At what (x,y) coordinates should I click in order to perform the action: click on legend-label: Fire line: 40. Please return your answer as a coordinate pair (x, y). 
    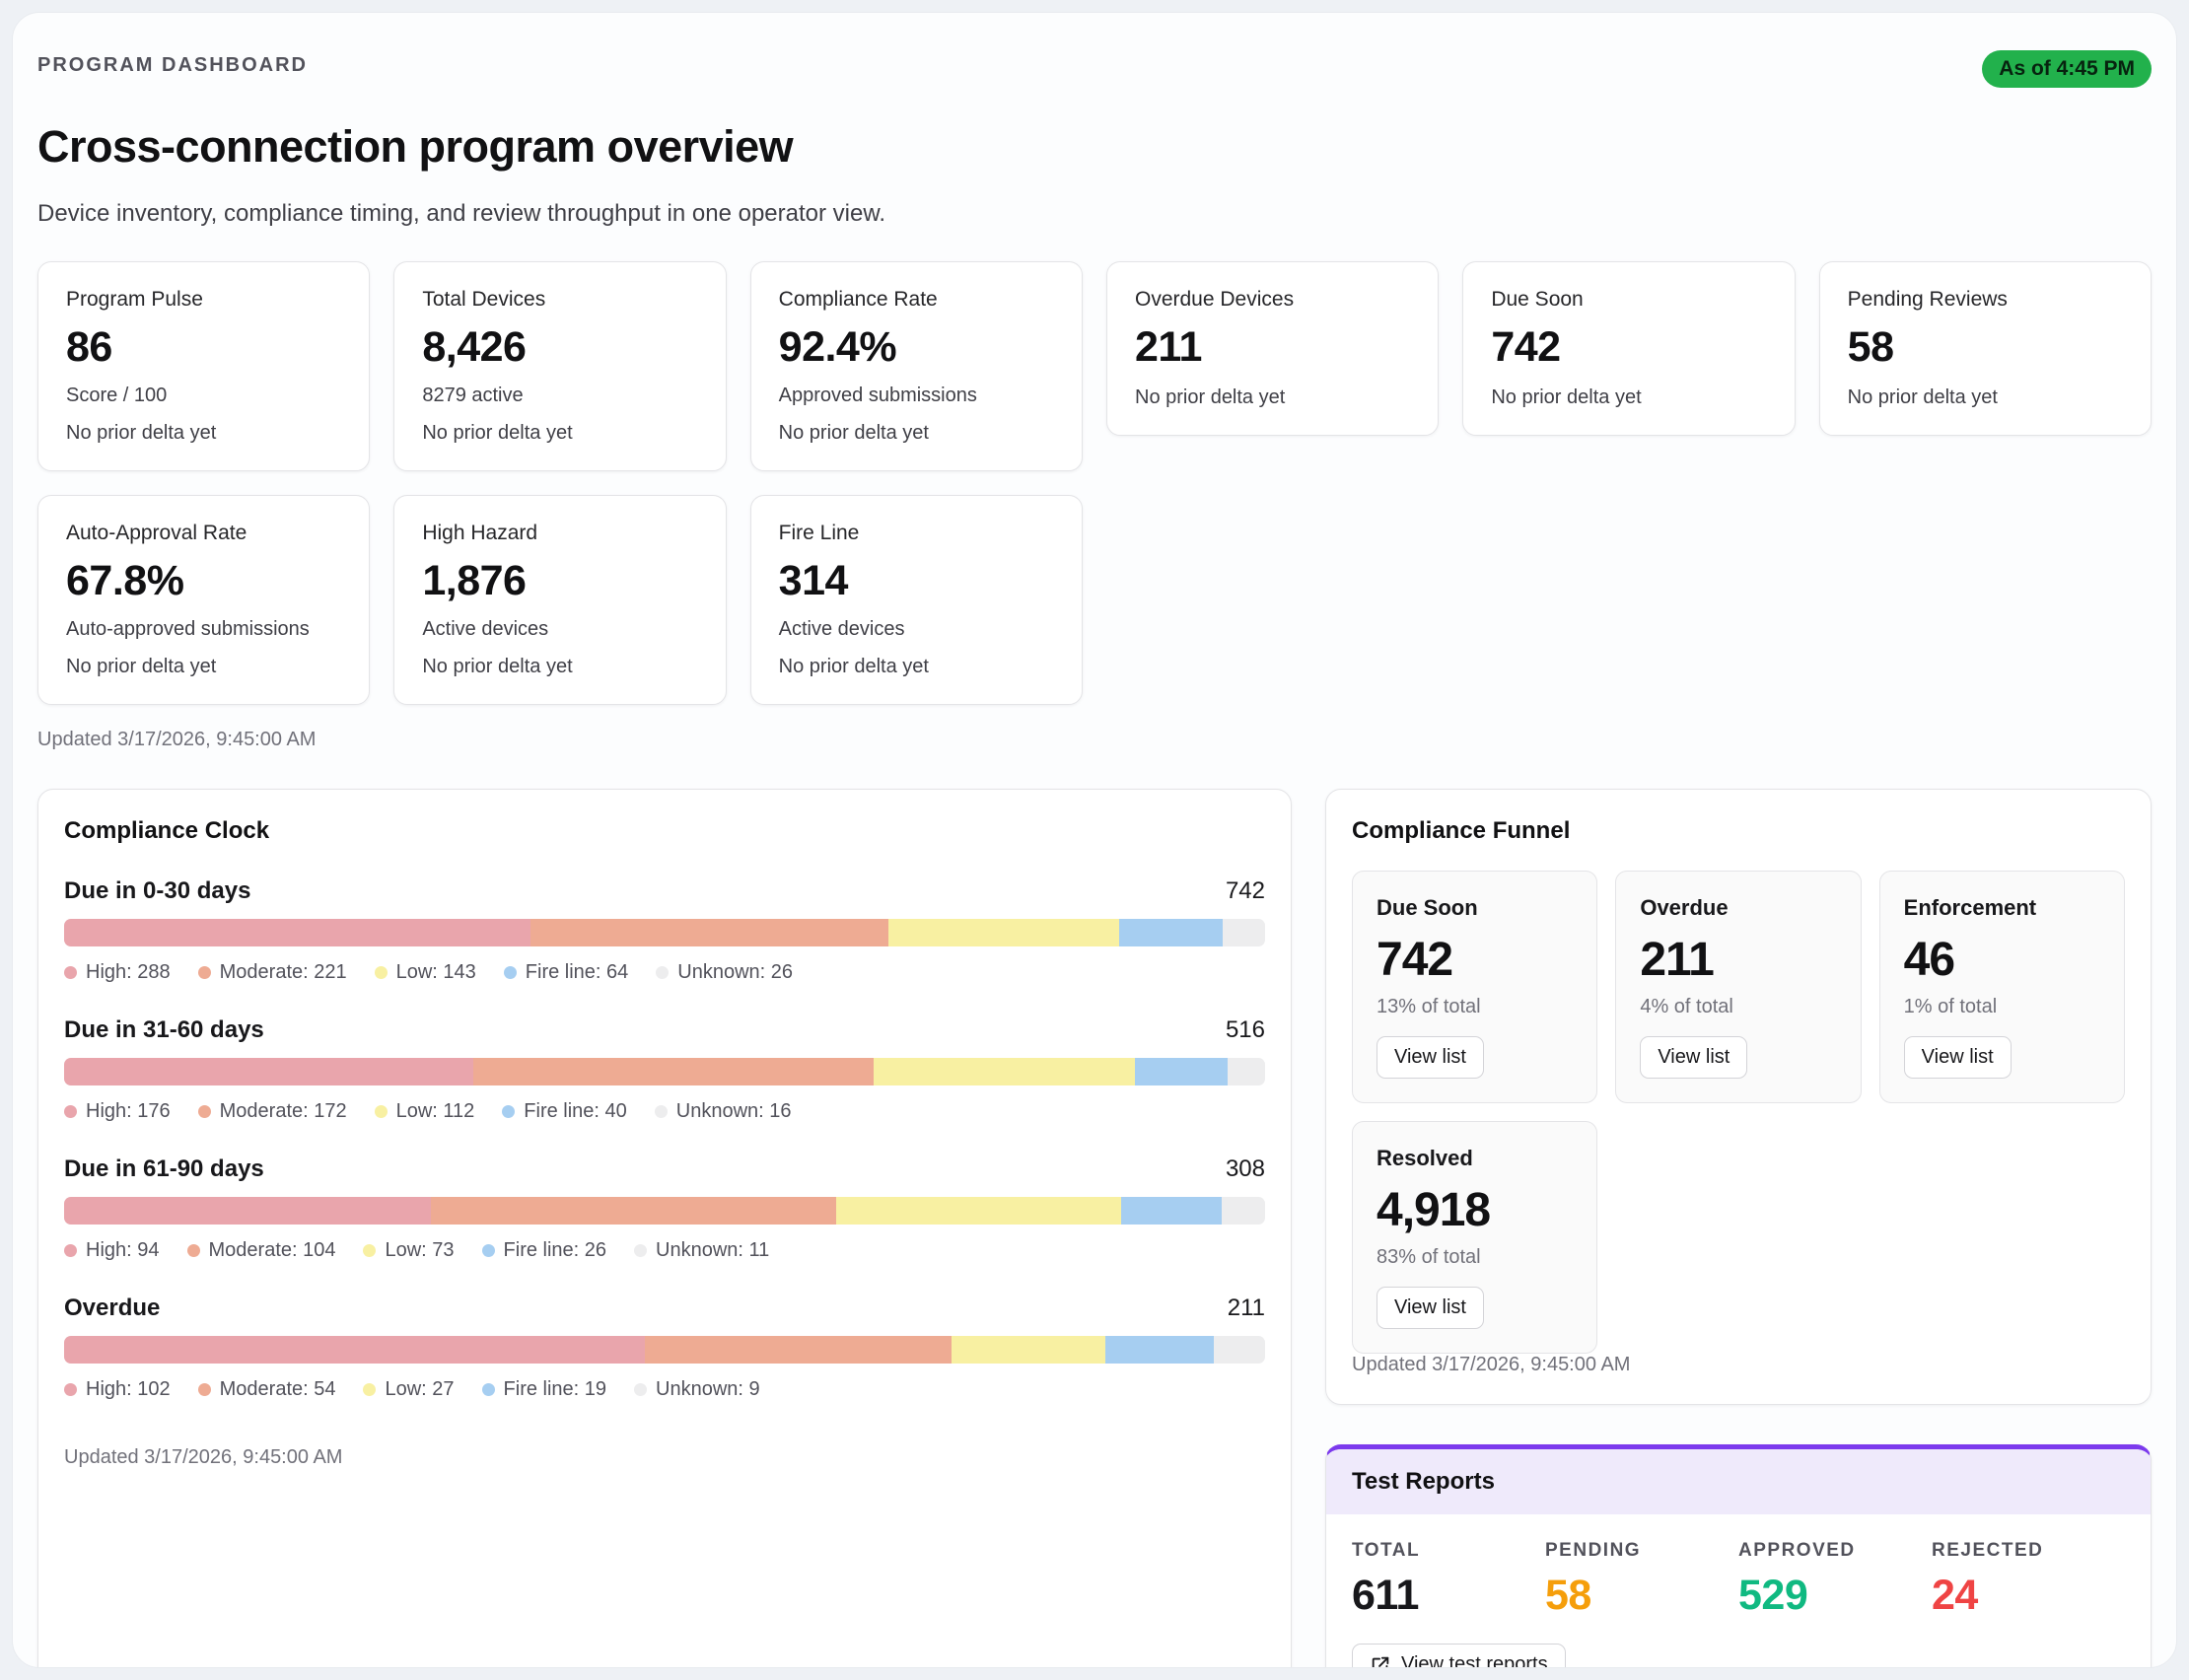
    Looking at the image, I should click on (575, 1111).